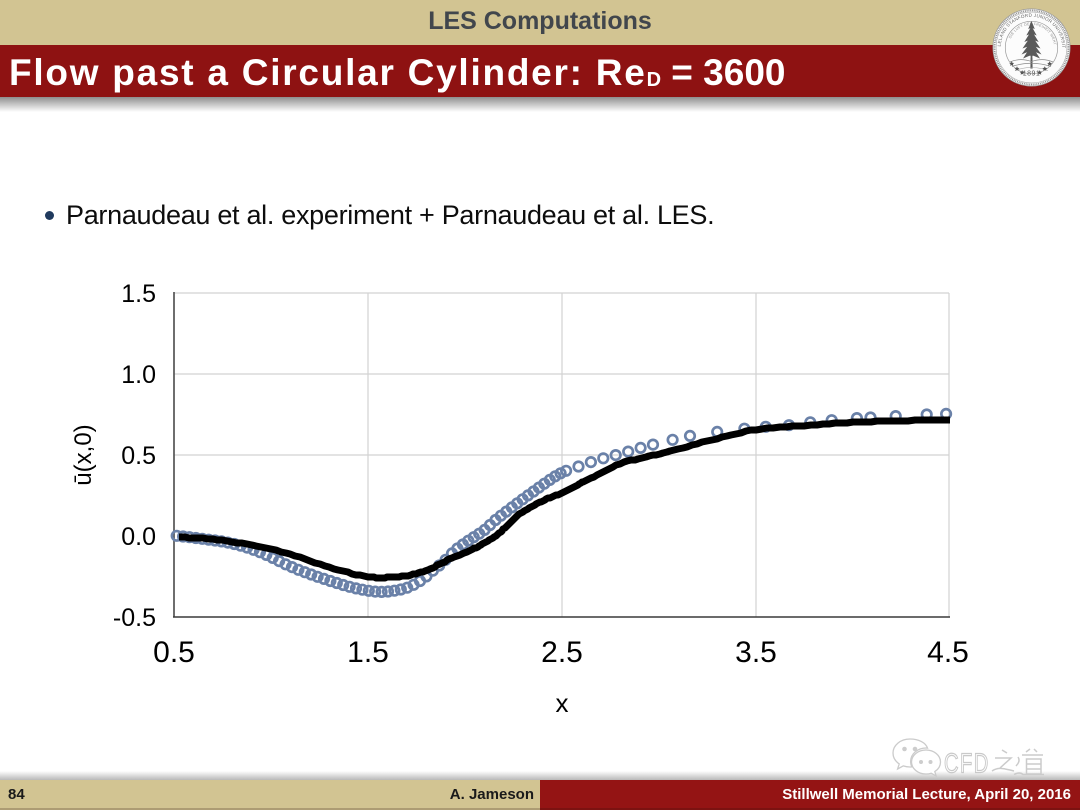  I want to click on svg-text: 3.5, so click(756, 652).